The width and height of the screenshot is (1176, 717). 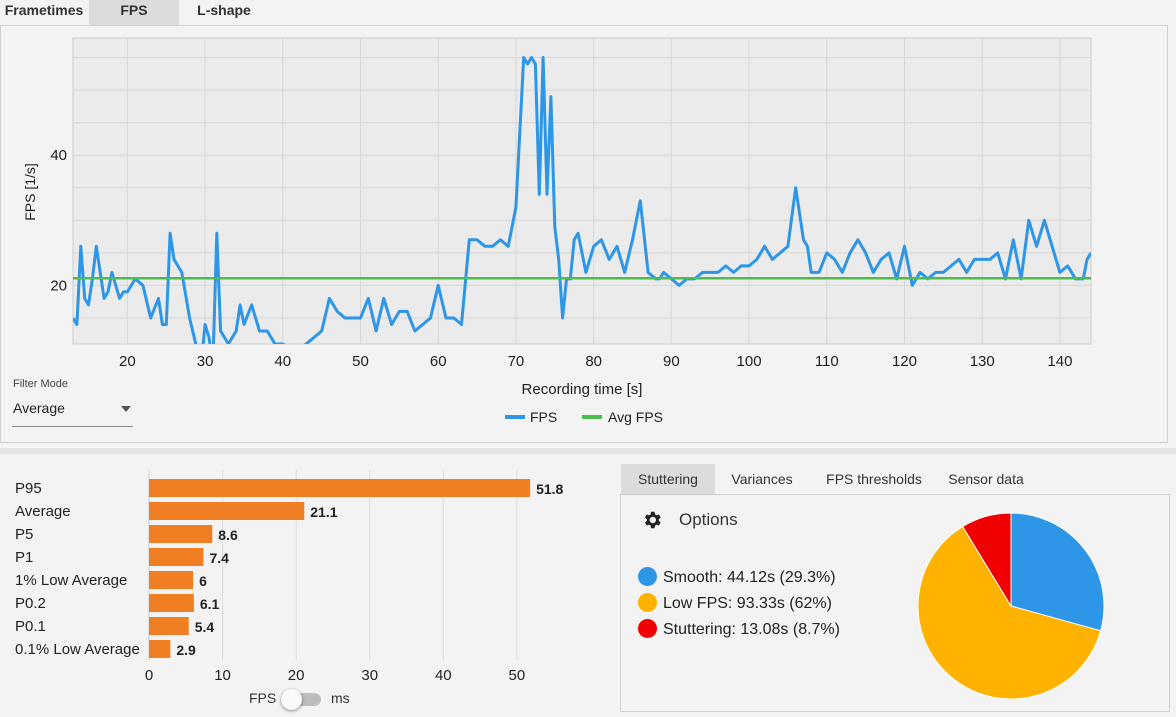 What do you see at coordinates (982, 361) in the screenshot?
I see `x-tick-label: 130` at bounding box center [982, 361].